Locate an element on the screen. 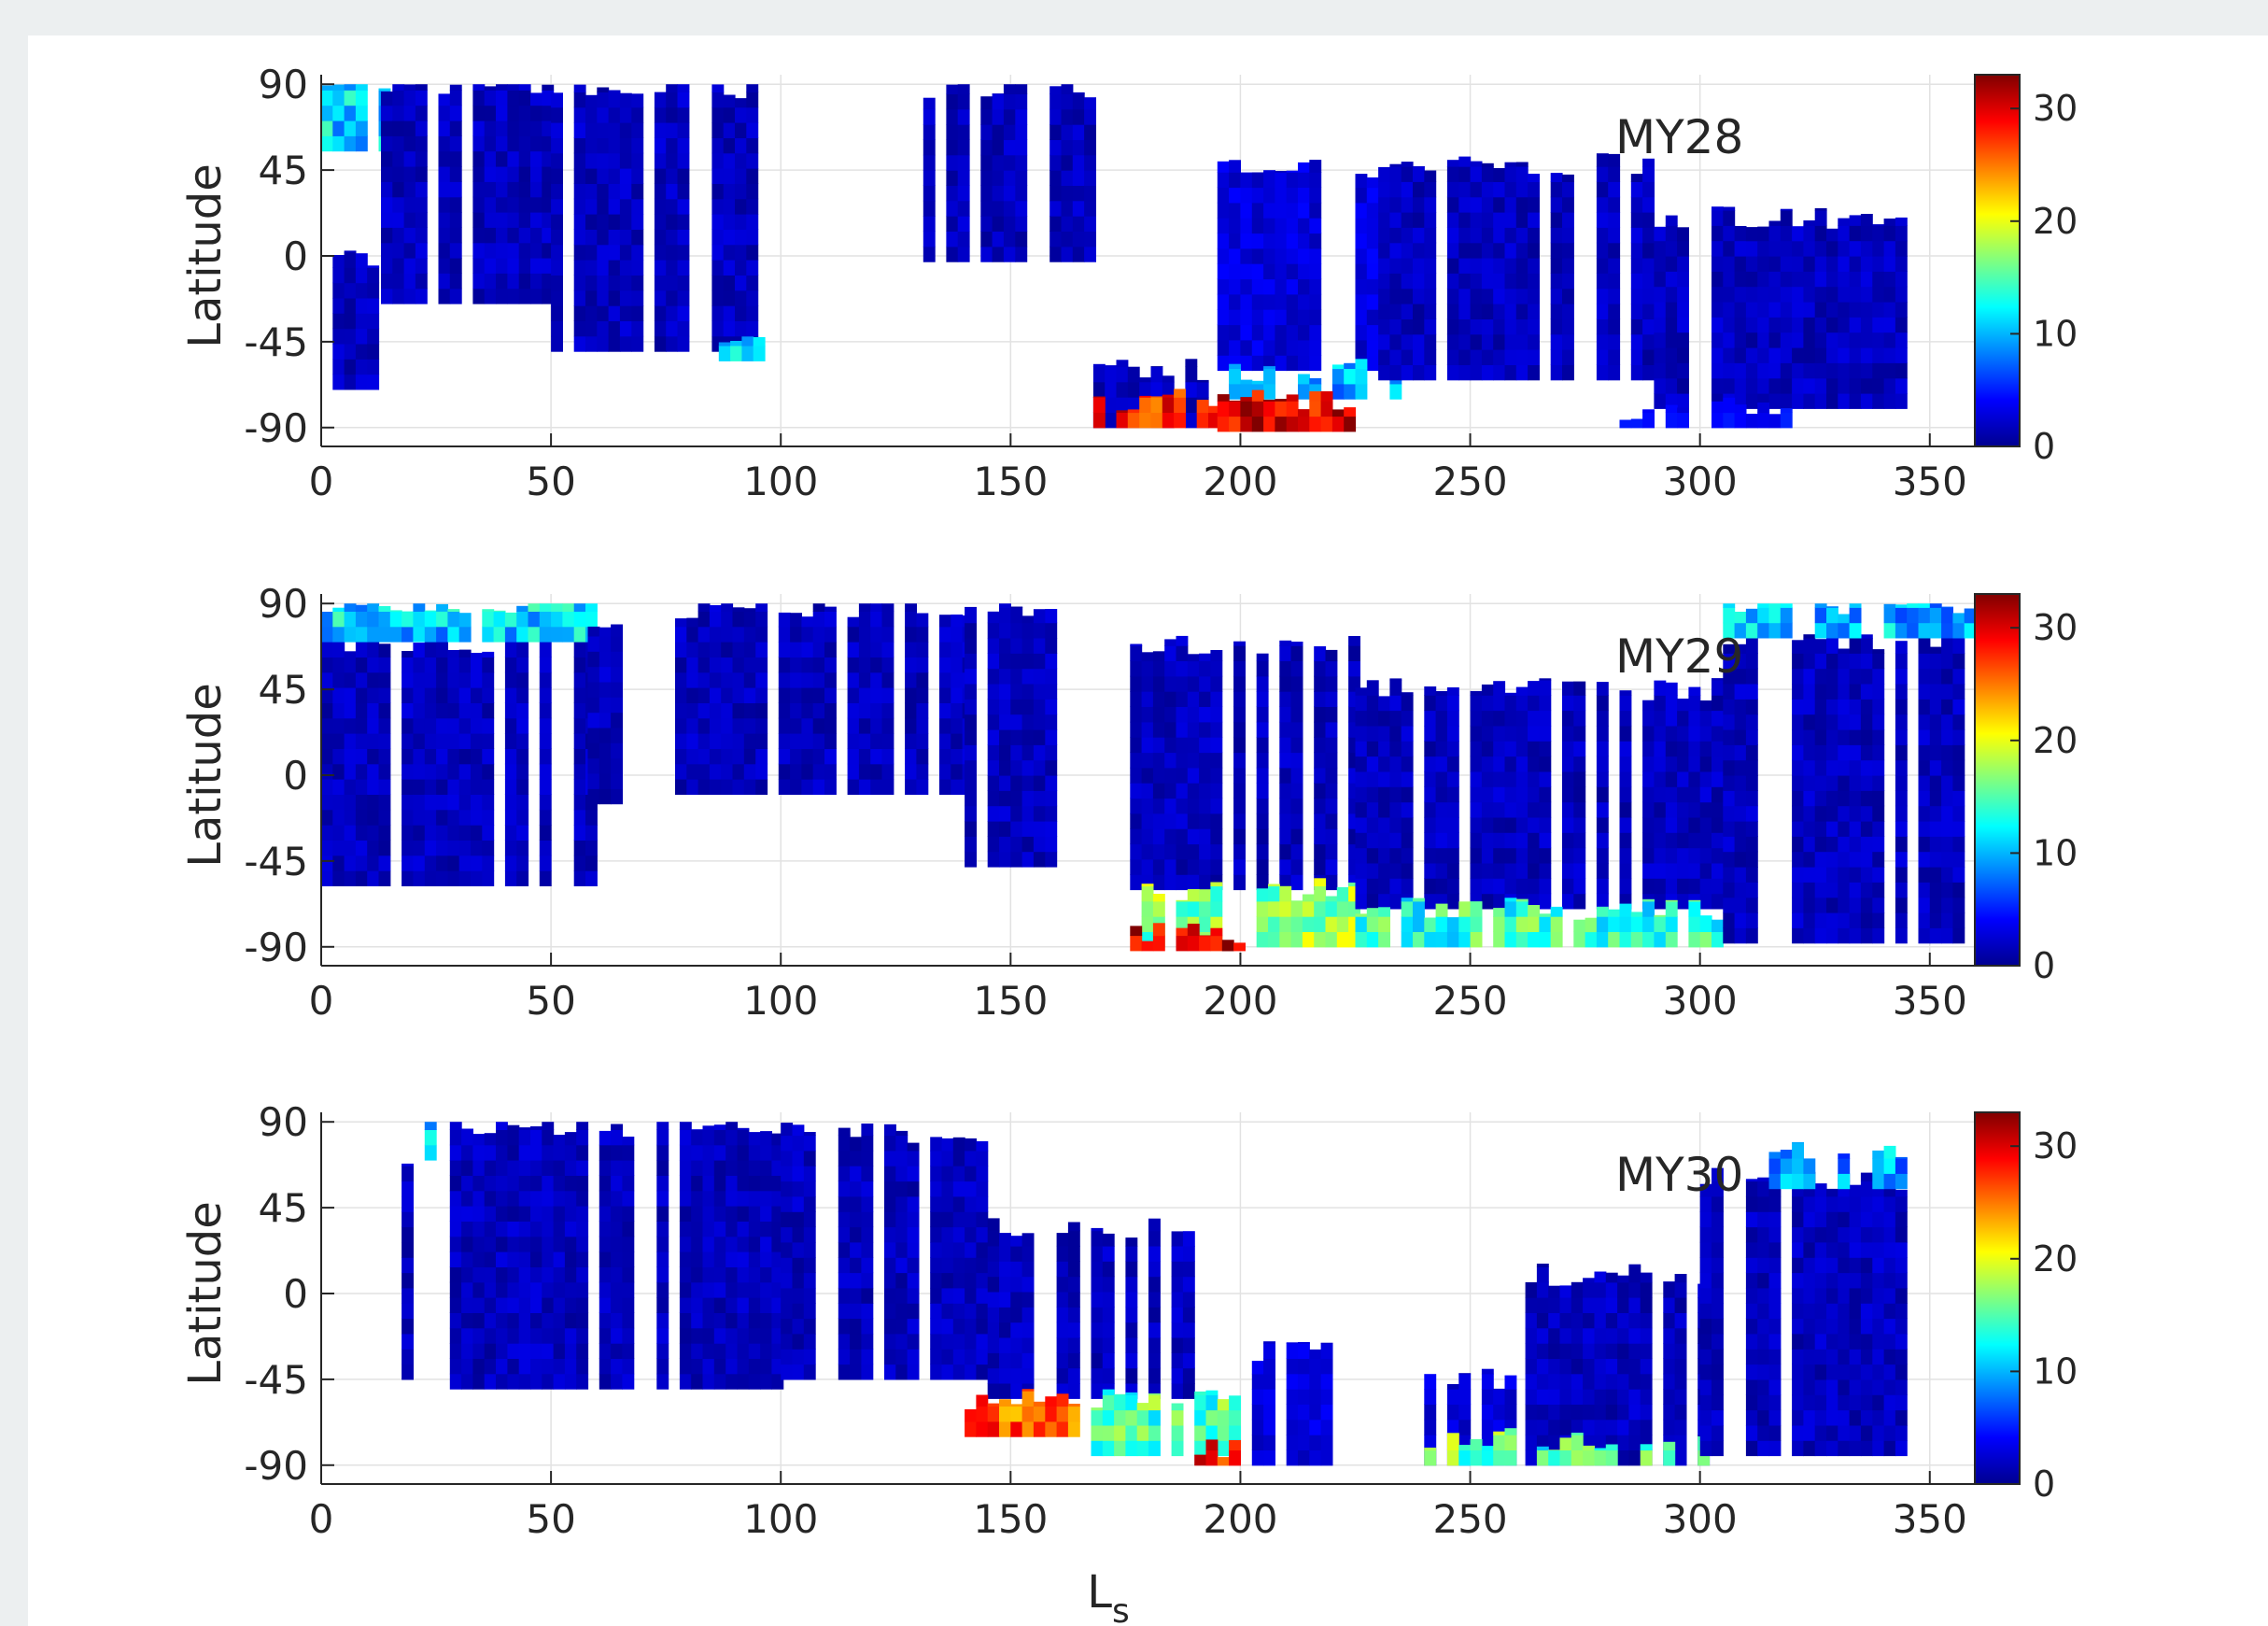 Image resolution: width=2268 pixels, height=1626 pixels. x-tick-label: 0 is located at coordinates (321, 482).